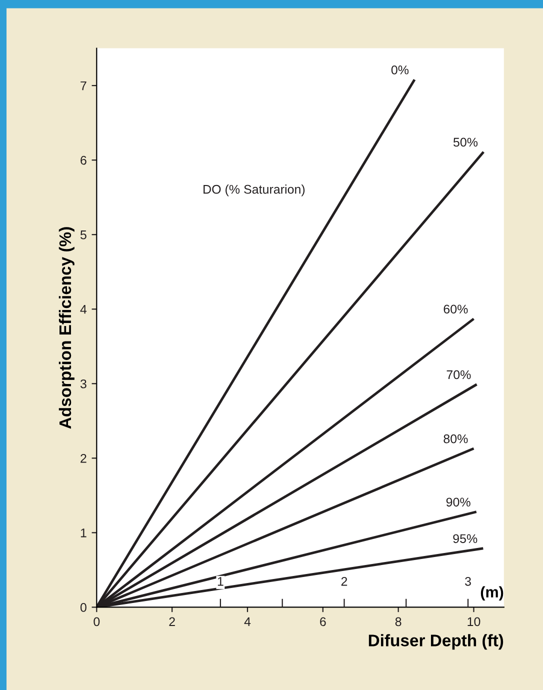 The height and width of the screenshot is (690, 543). What do you see at coordinates (172, 621) in the screenshot?
I see `x-tick-label: 2` at bounding box center [172, 621].